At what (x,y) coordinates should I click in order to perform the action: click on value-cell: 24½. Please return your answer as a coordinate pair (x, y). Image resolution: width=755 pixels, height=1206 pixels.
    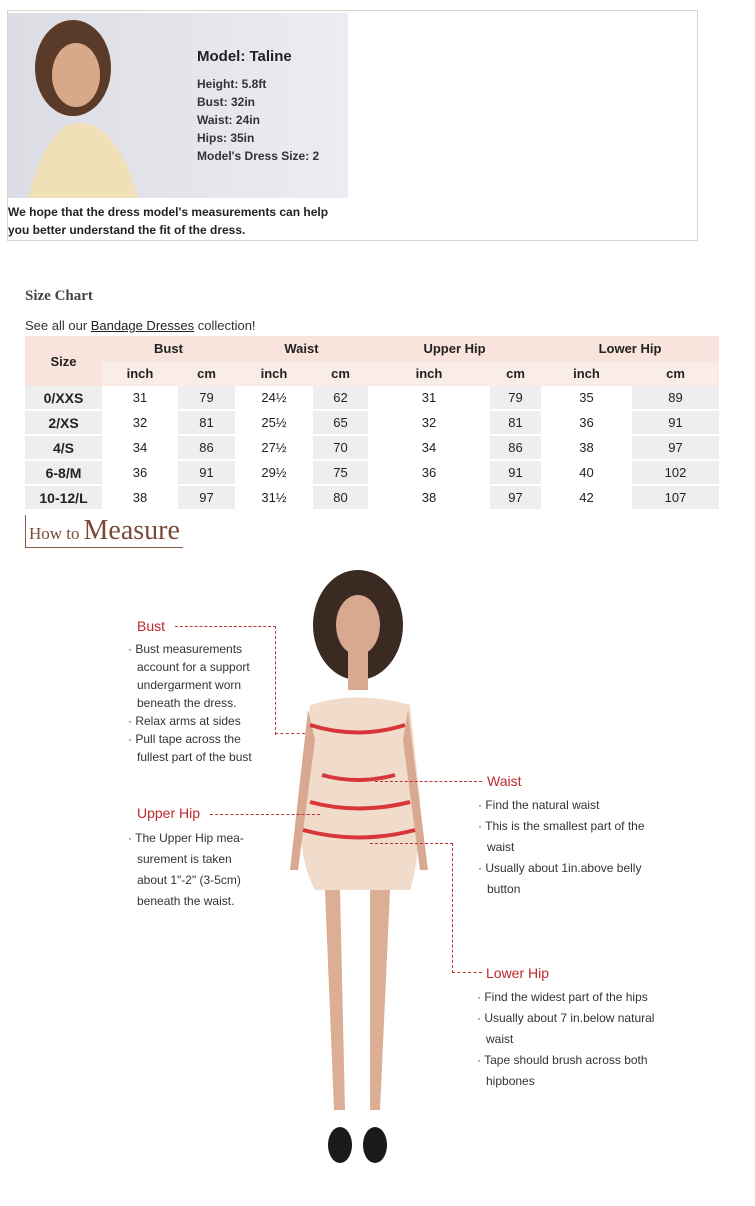
    Looking at the image, I should click on (274, 398).